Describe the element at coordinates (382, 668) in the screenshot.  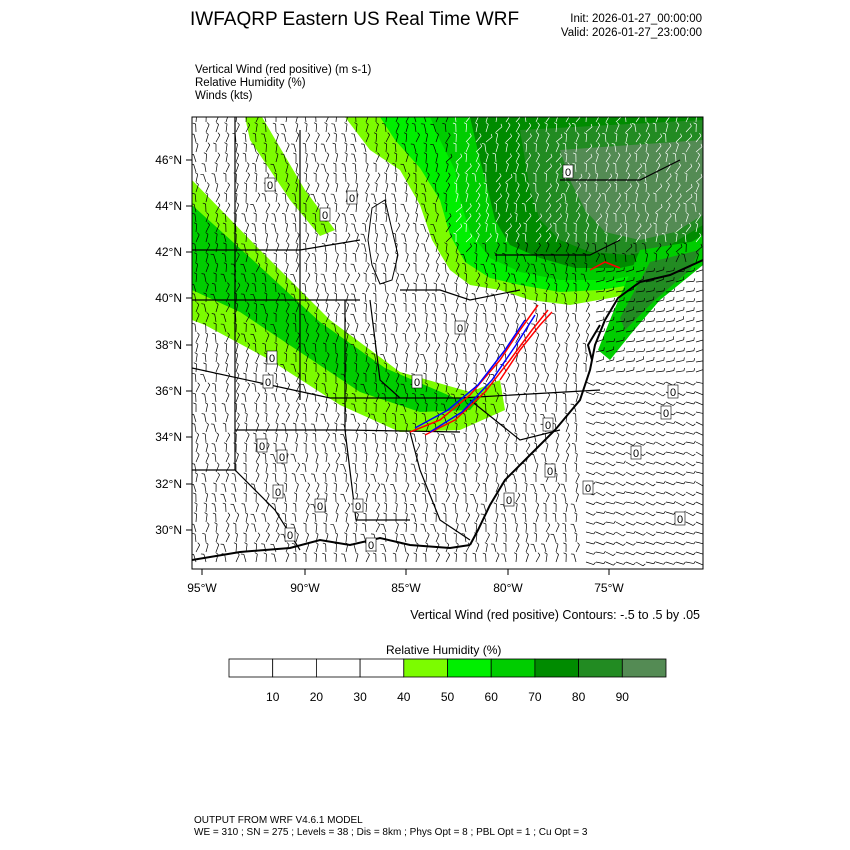
I see `colorbar-swatch` at that location.